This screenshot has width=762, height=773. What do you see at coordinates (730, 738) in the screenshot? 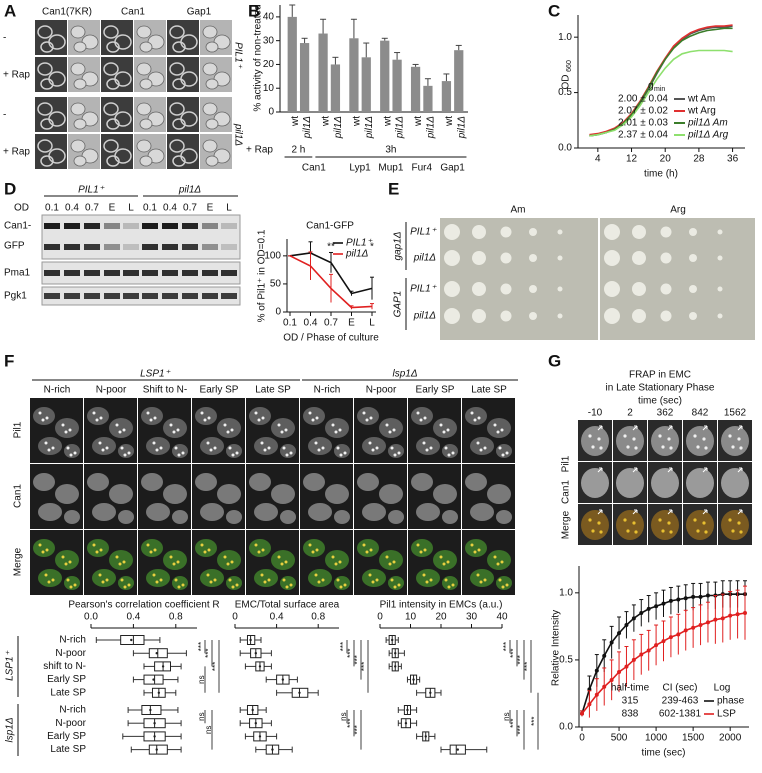
I see `x-tick-label: 2000` at bounding box center [730, 738].